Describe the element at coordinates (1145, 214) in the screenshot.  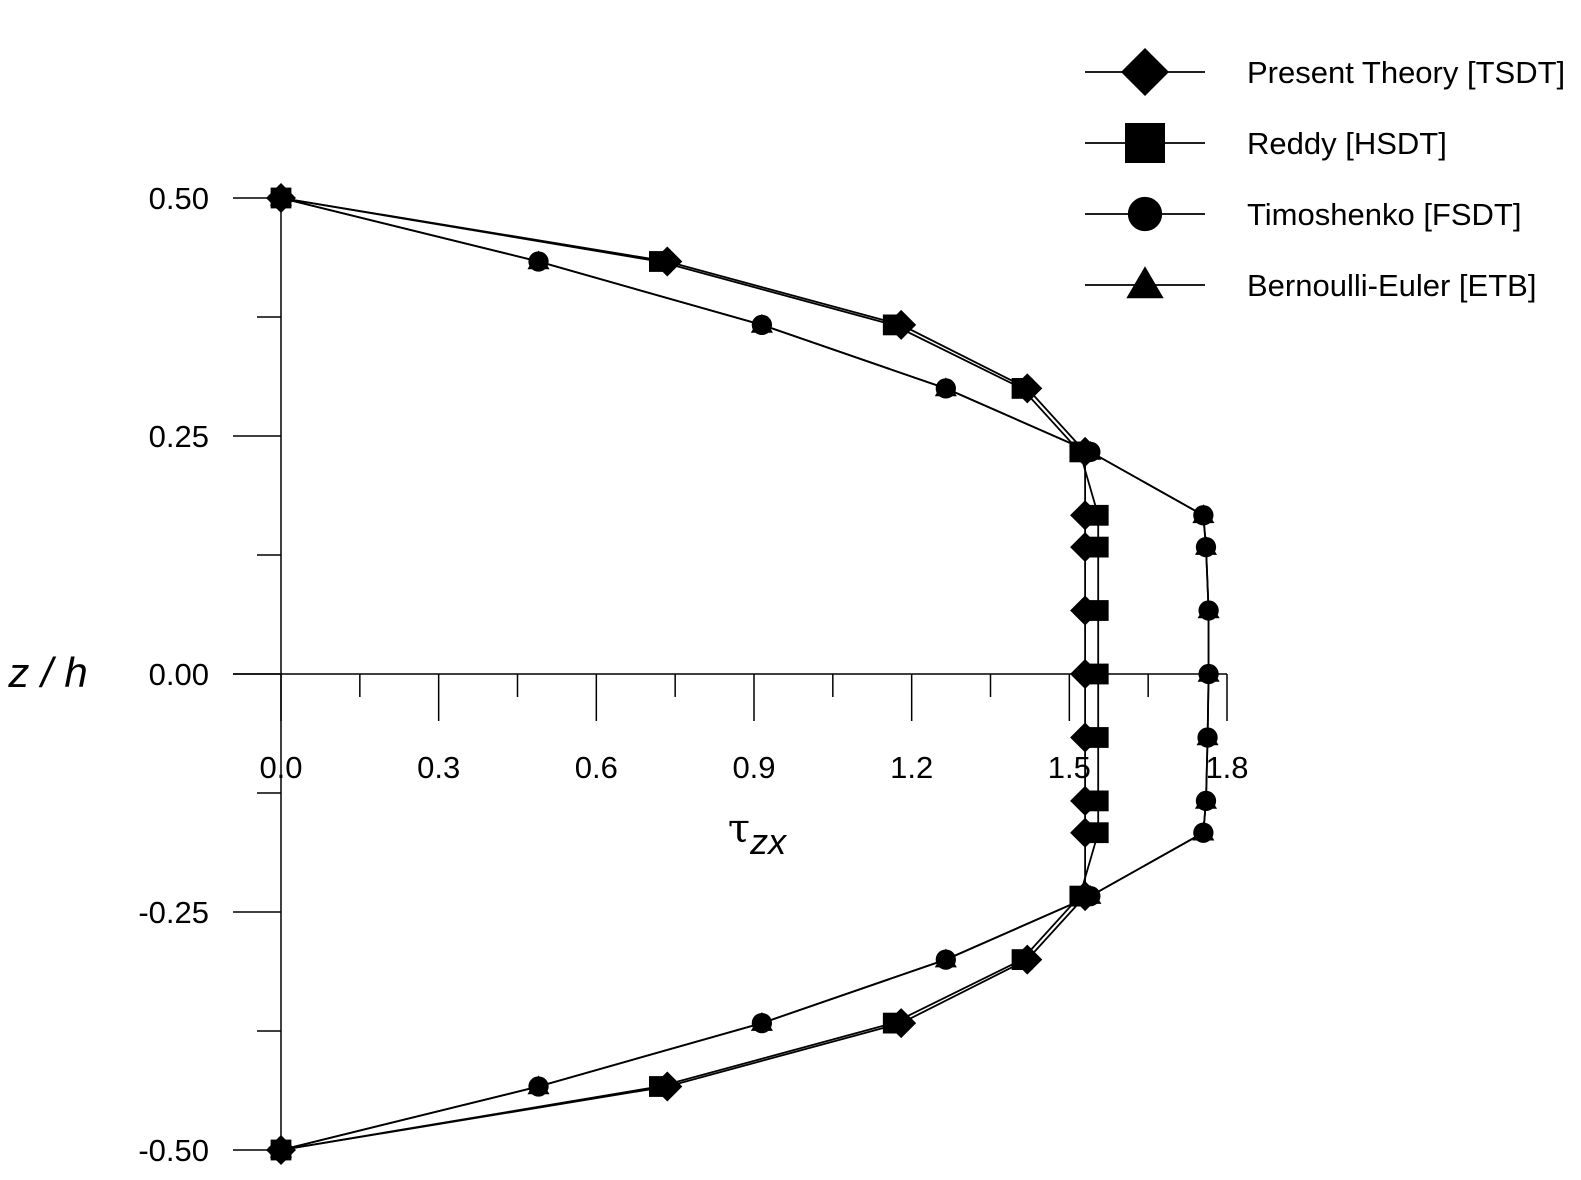
I see `legend-marker-circle` at that location.